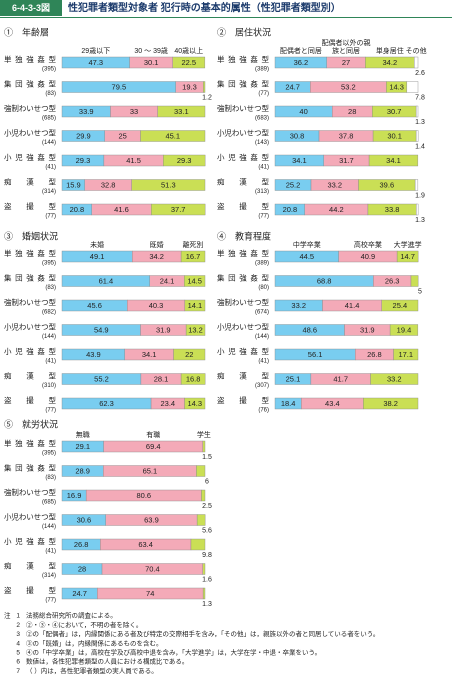 The width and height of the screenshot is (452, 678). I want to click on value-label: 37.8, so click(346, 135).